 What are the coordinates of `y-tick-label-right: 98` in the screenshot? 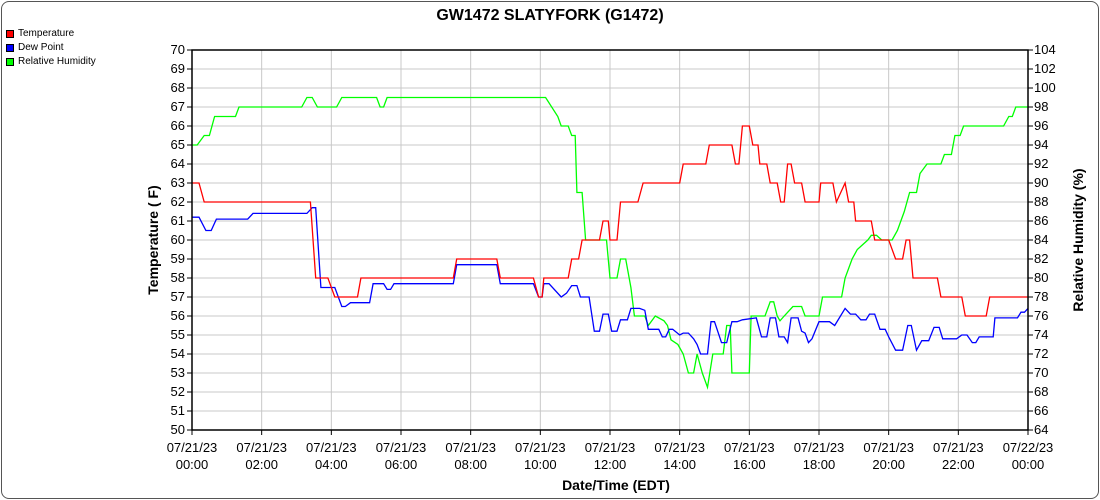 It's located at (1041, 106).